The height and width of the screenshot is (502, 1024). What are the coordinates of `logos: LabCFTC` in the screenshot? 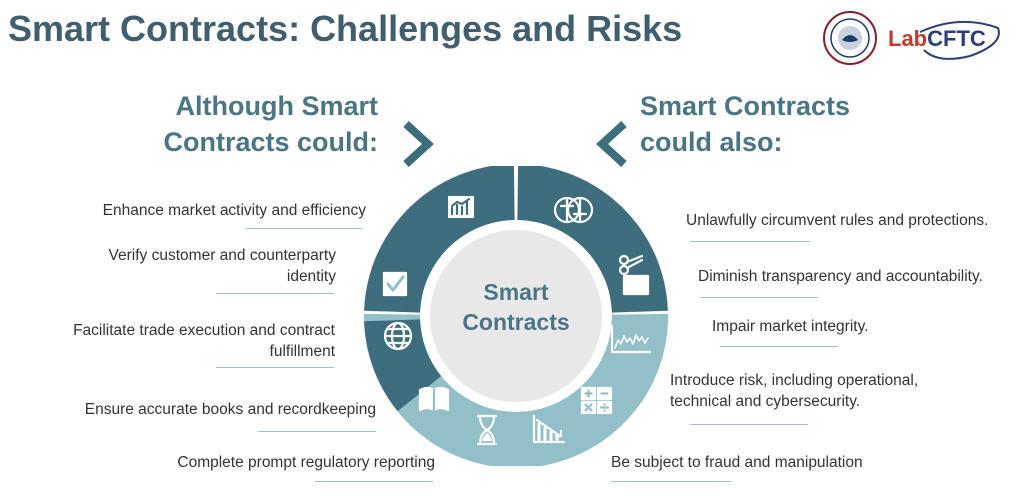 It's located at (911, 38).